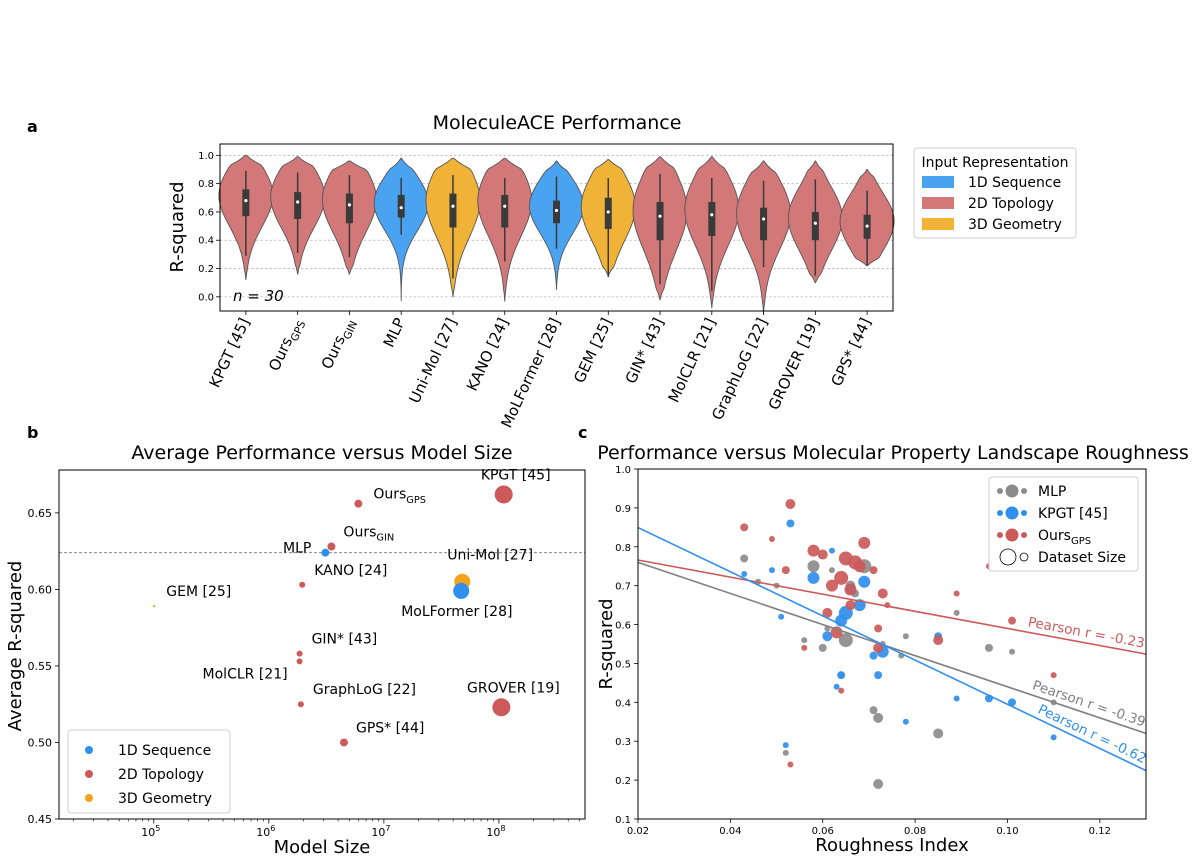 This screenshot has width=1196, height=866. What do you see at coordinates (364, 690) in the screenshot?
I see `point-label-b-10: GraphLoG [22]` at bounding box center [364, 690].